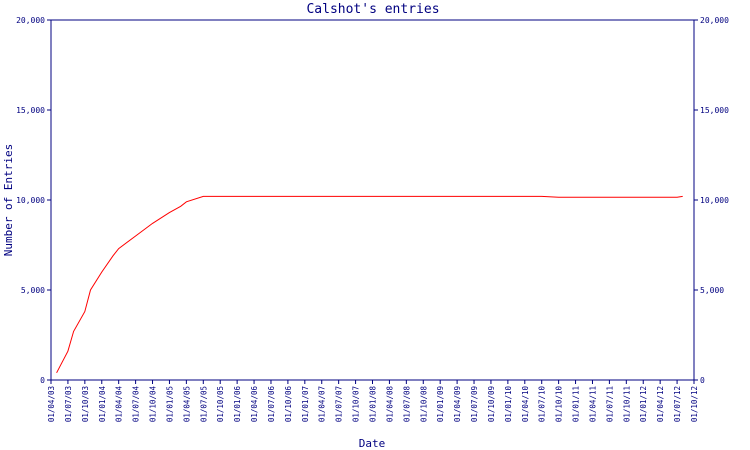  What do you see at coordinates (30, 200) in the screenshot?
I see `y-tick-label-left: 10,000` at bounding box center [30, 200].